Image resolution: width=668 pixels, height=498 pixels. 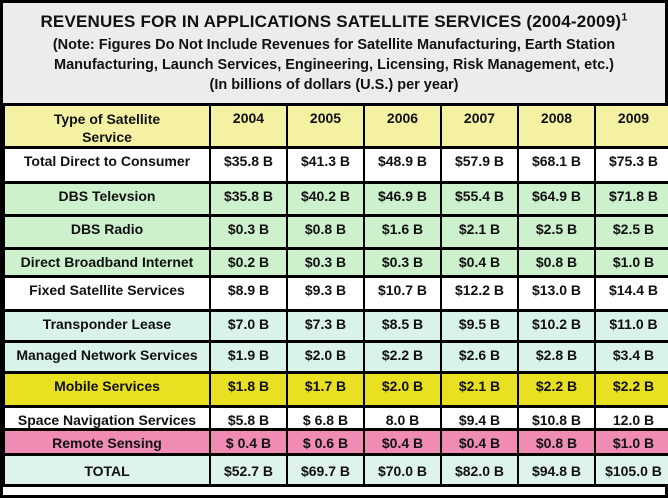 What do you see at coordinates (248, 390) in the screenshot?
I see `value-cell: $1.8 B` at bounding box center [248, 390].